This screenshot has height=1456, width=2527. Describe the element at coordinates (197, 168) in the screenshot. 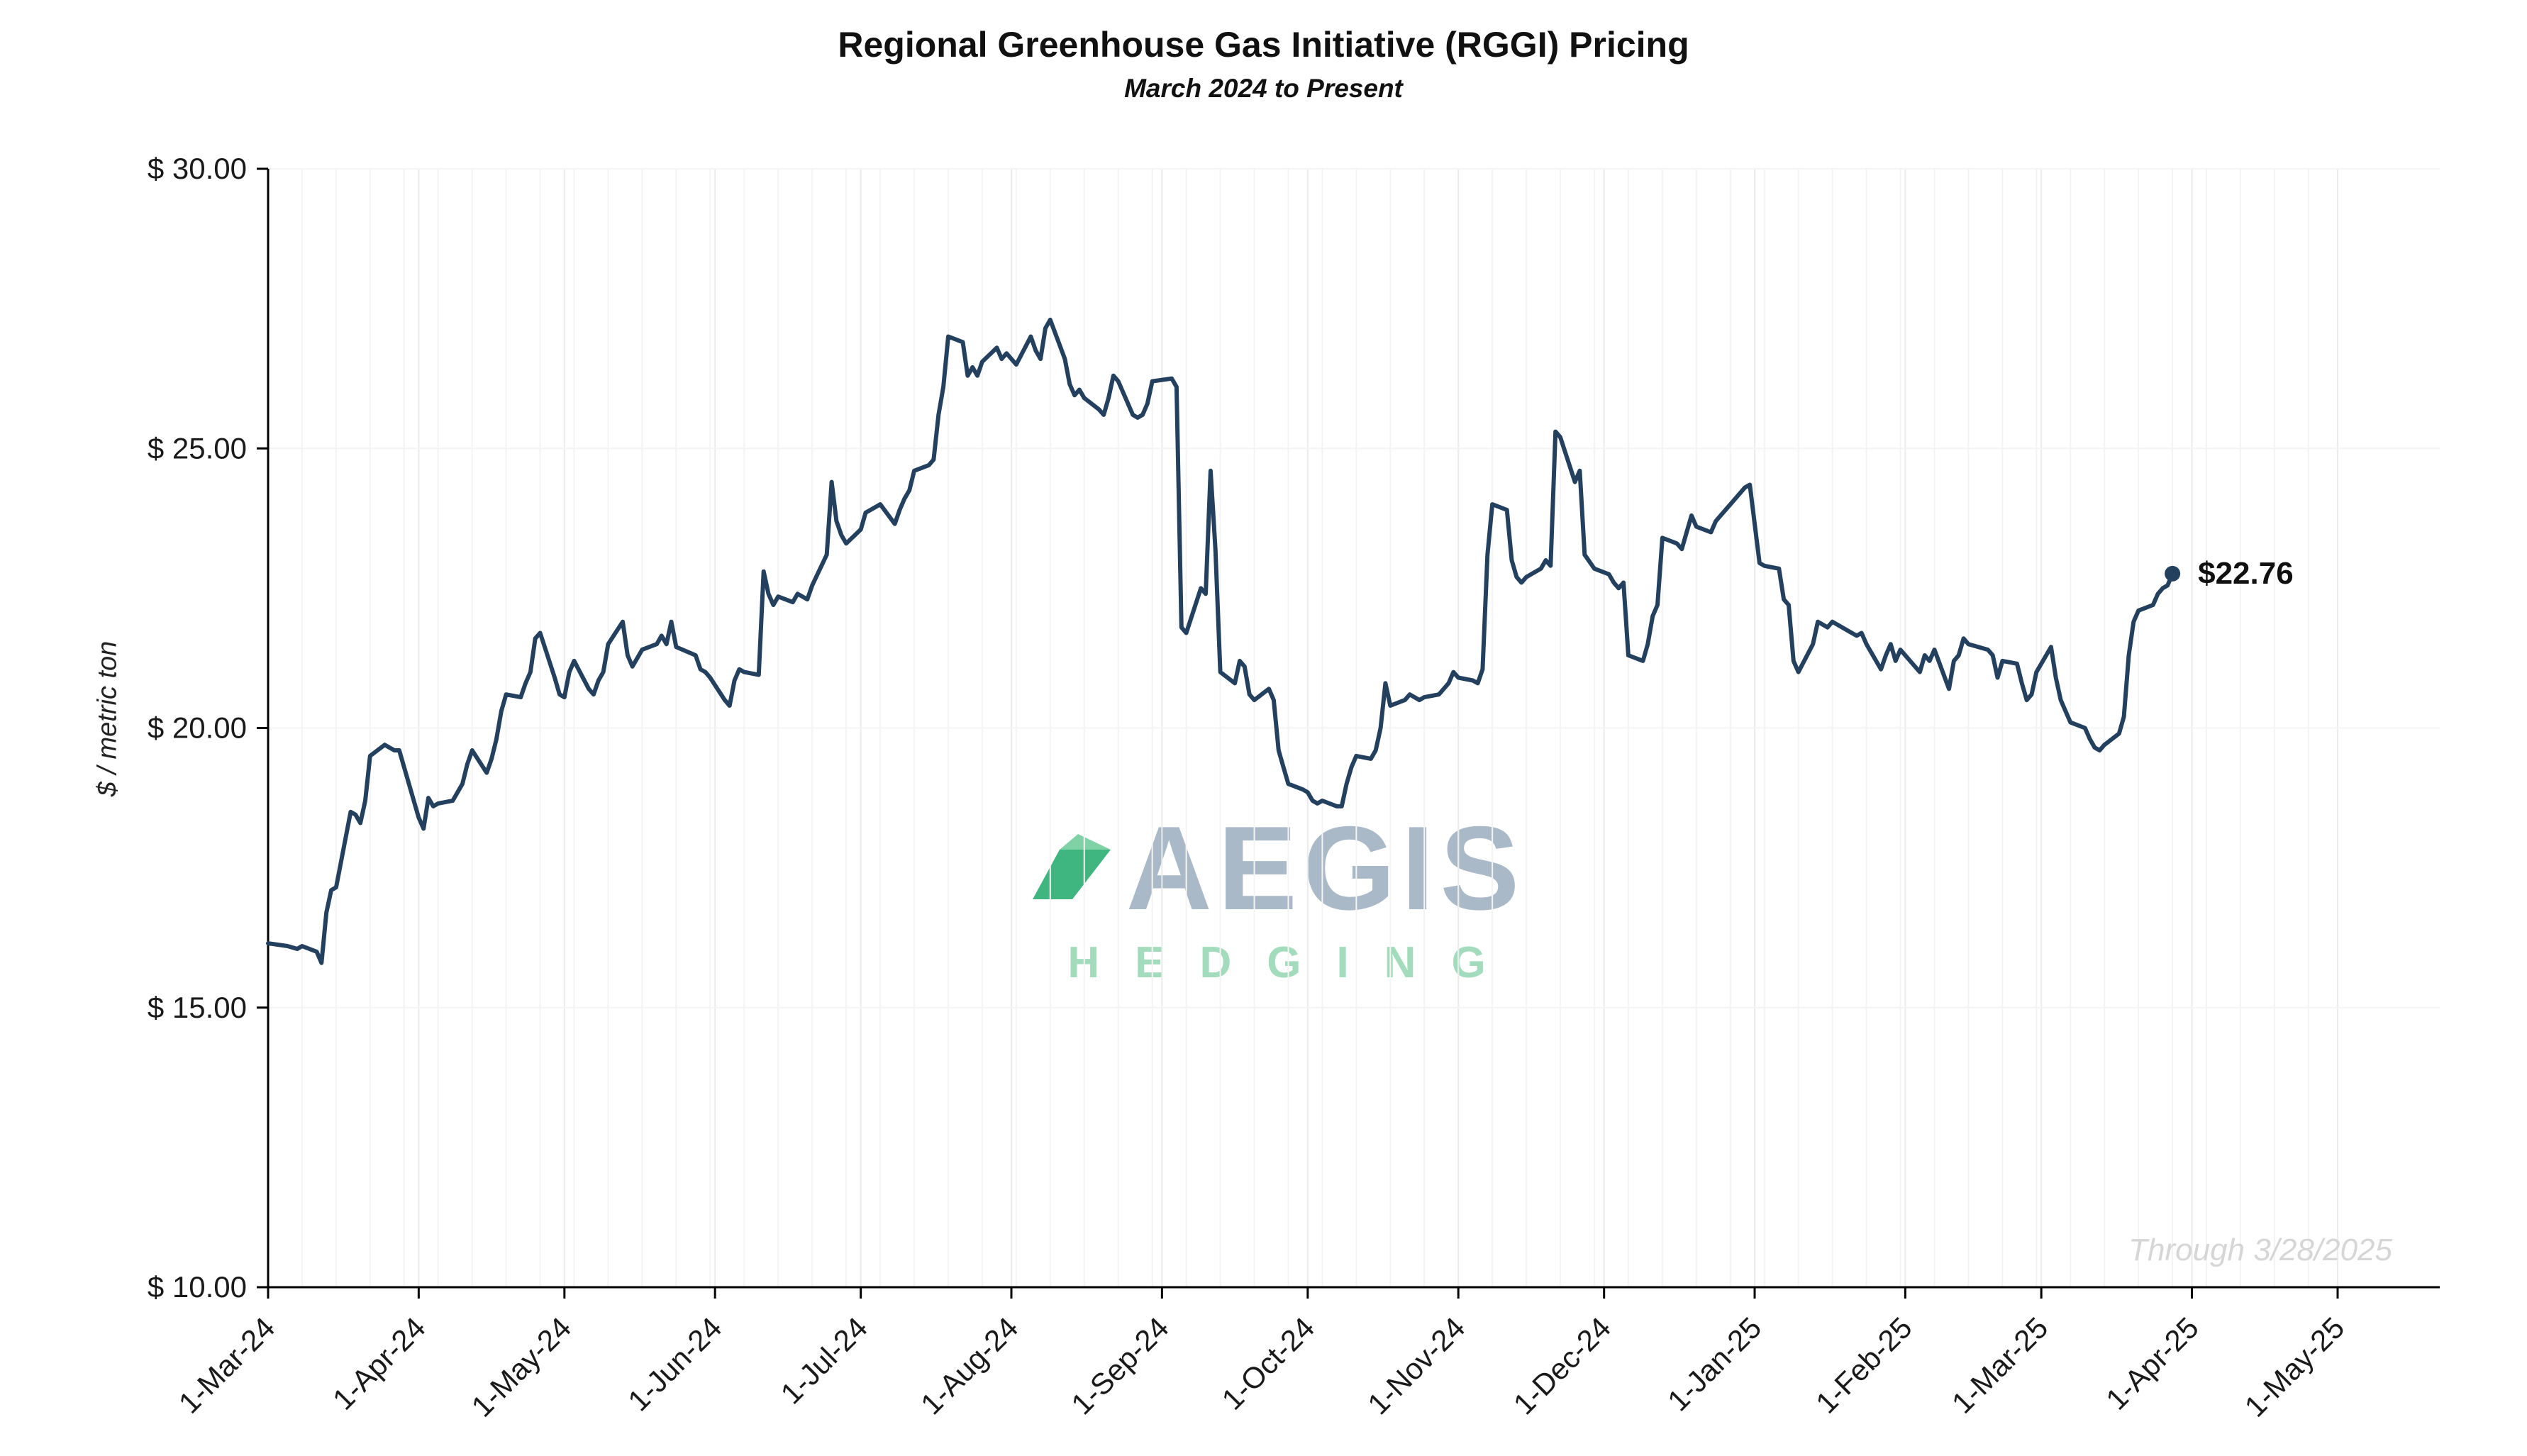

I see `svg-text: $ 30.00` at that location.